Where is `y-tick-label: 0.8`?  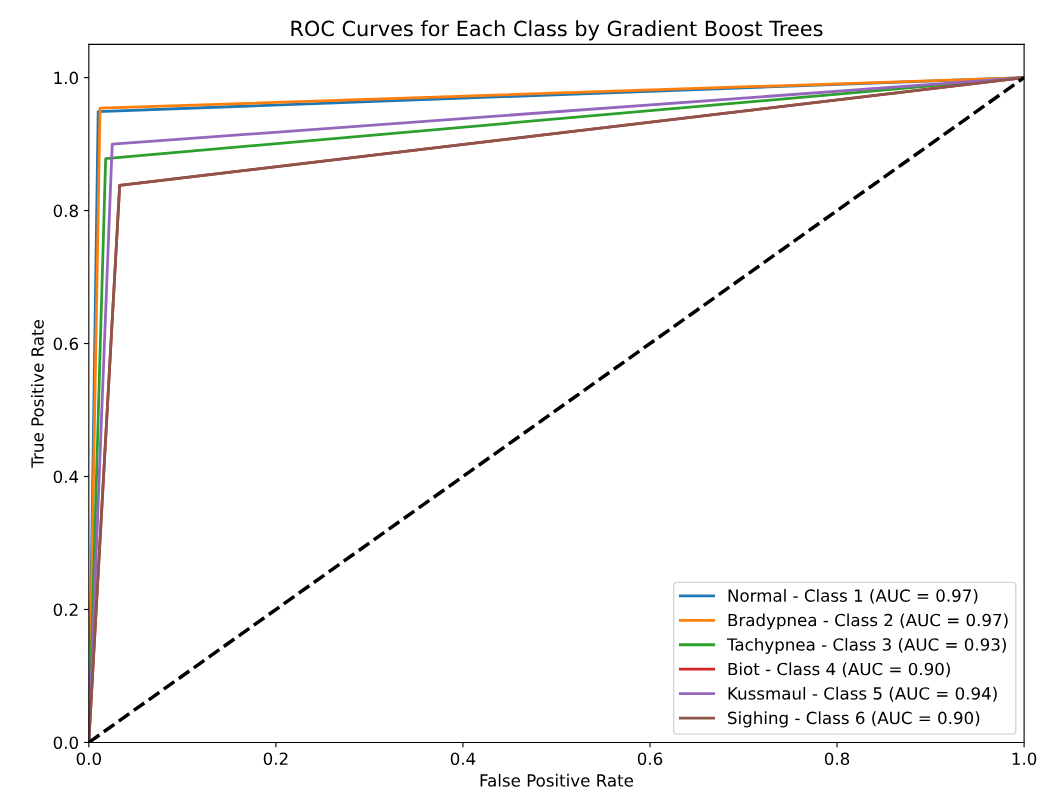 y-tick-label: 0.8 is located at coordinates (65, 211).